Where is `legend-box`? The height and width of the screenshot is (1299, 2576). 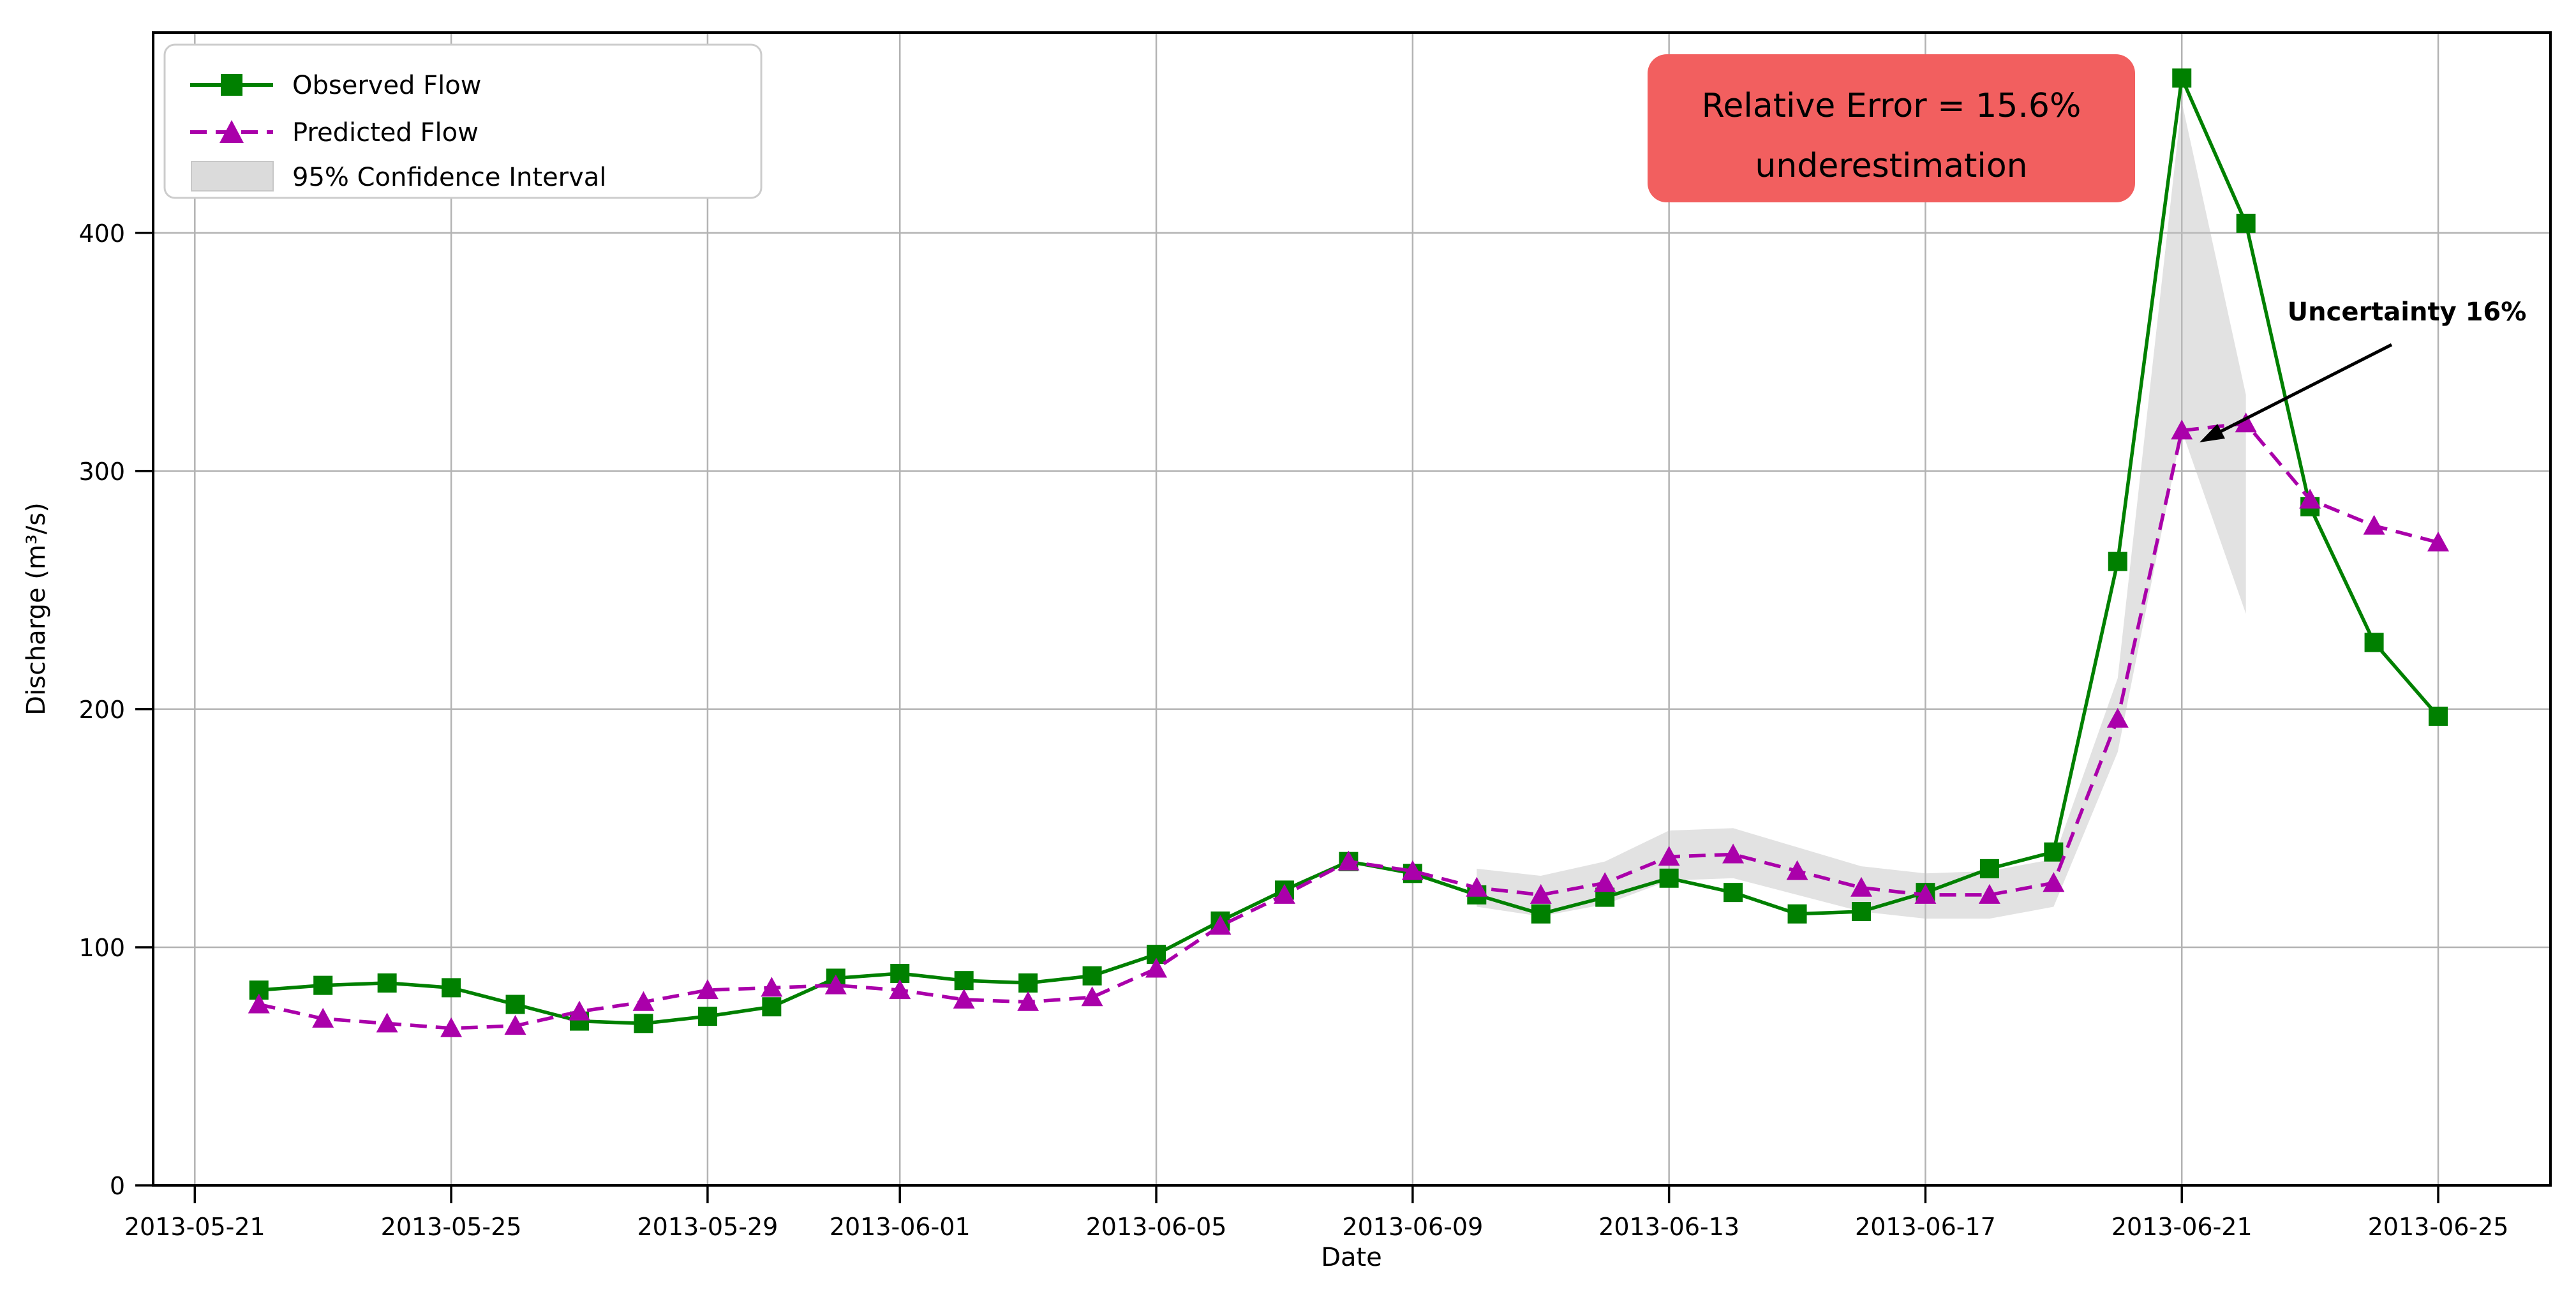 legend-box is located at coordinates (463, 121).